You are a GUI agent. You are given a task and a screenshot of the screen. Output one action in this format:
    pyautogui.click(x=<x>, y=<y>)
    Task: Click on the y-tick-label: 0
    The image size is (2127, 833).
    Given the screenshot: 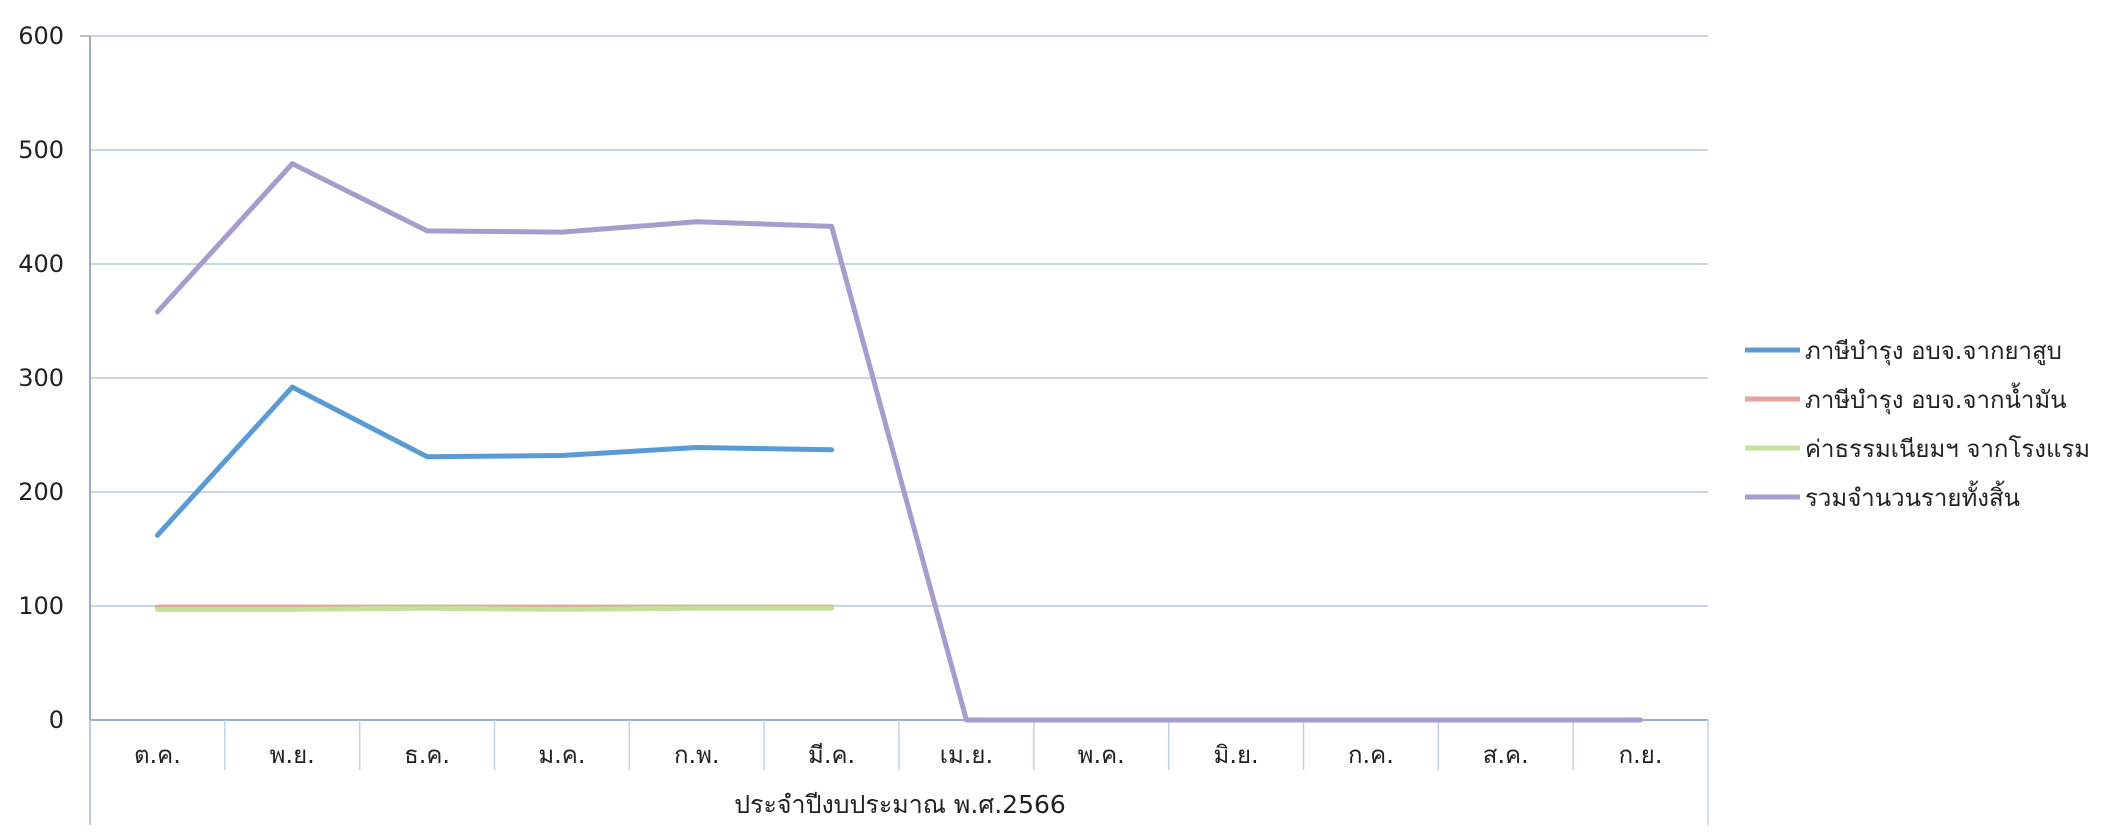 What is the action you would take?
    pyautogui.click(x=56, y=720)
    